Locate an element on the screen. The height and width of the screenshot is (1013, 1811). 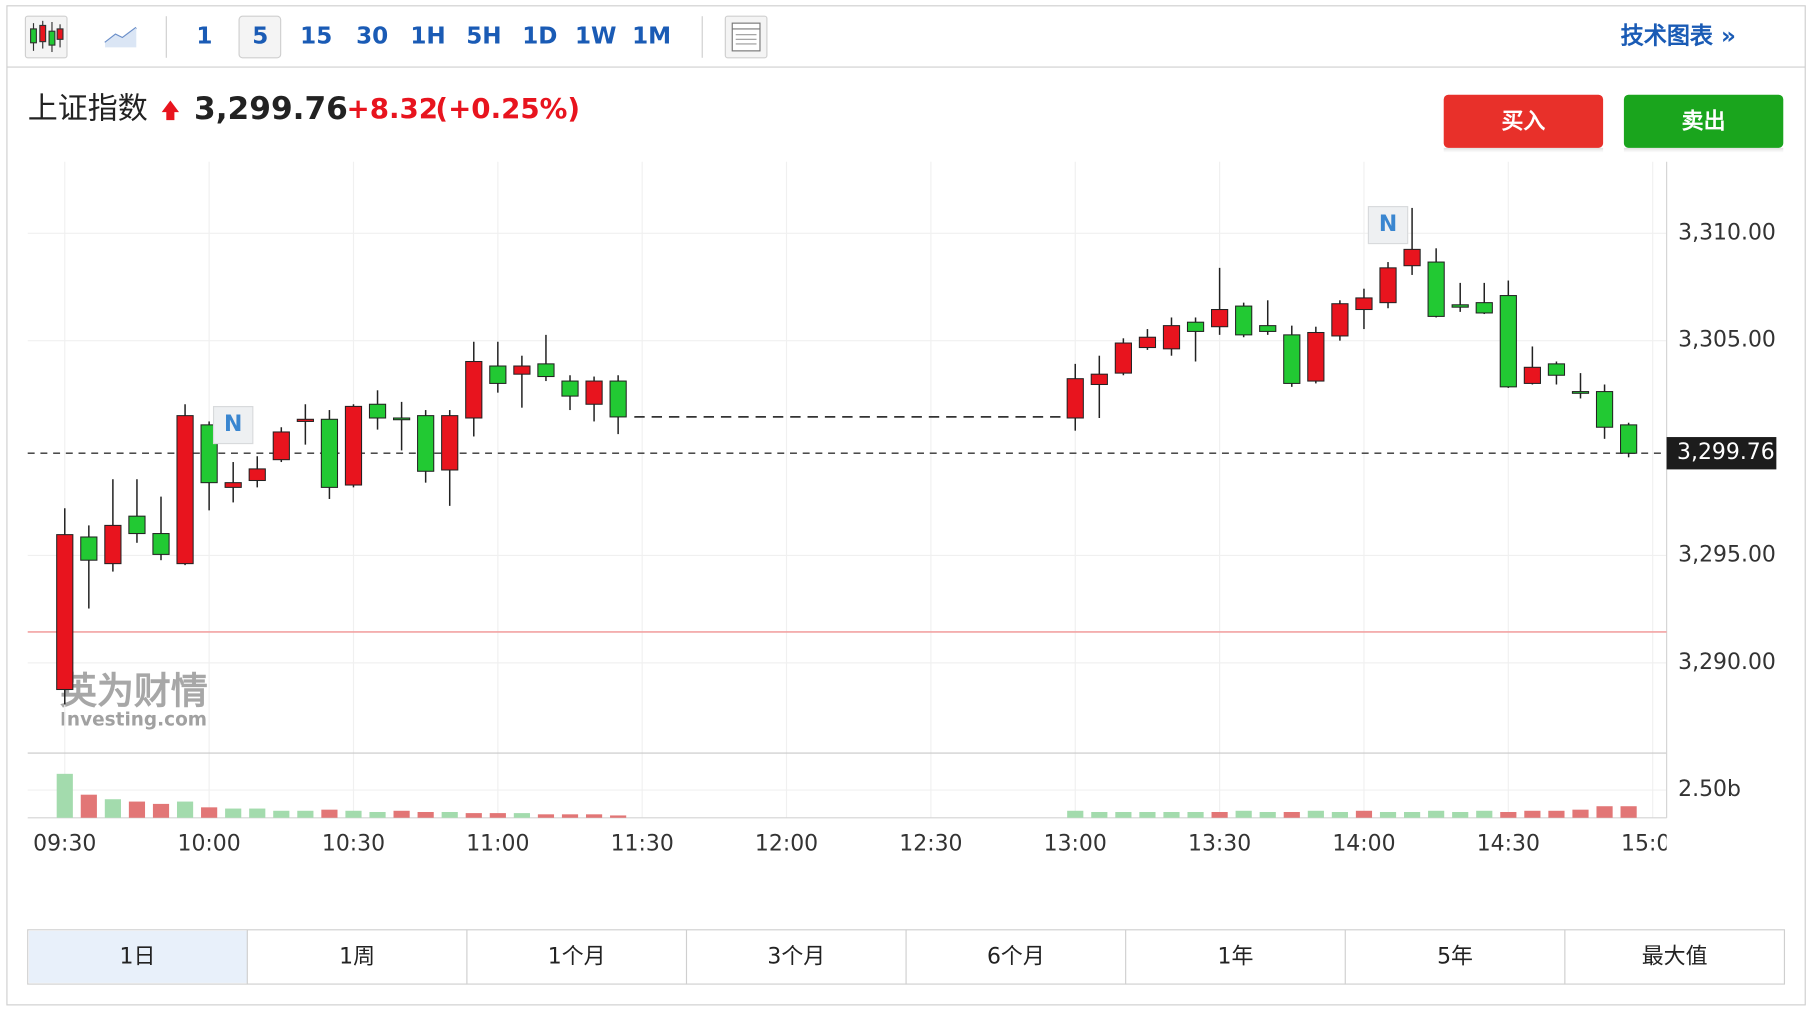
intervals: 1 5 15 30 1H 5H 1D 1W 1M is located at coordinates (433, 37).